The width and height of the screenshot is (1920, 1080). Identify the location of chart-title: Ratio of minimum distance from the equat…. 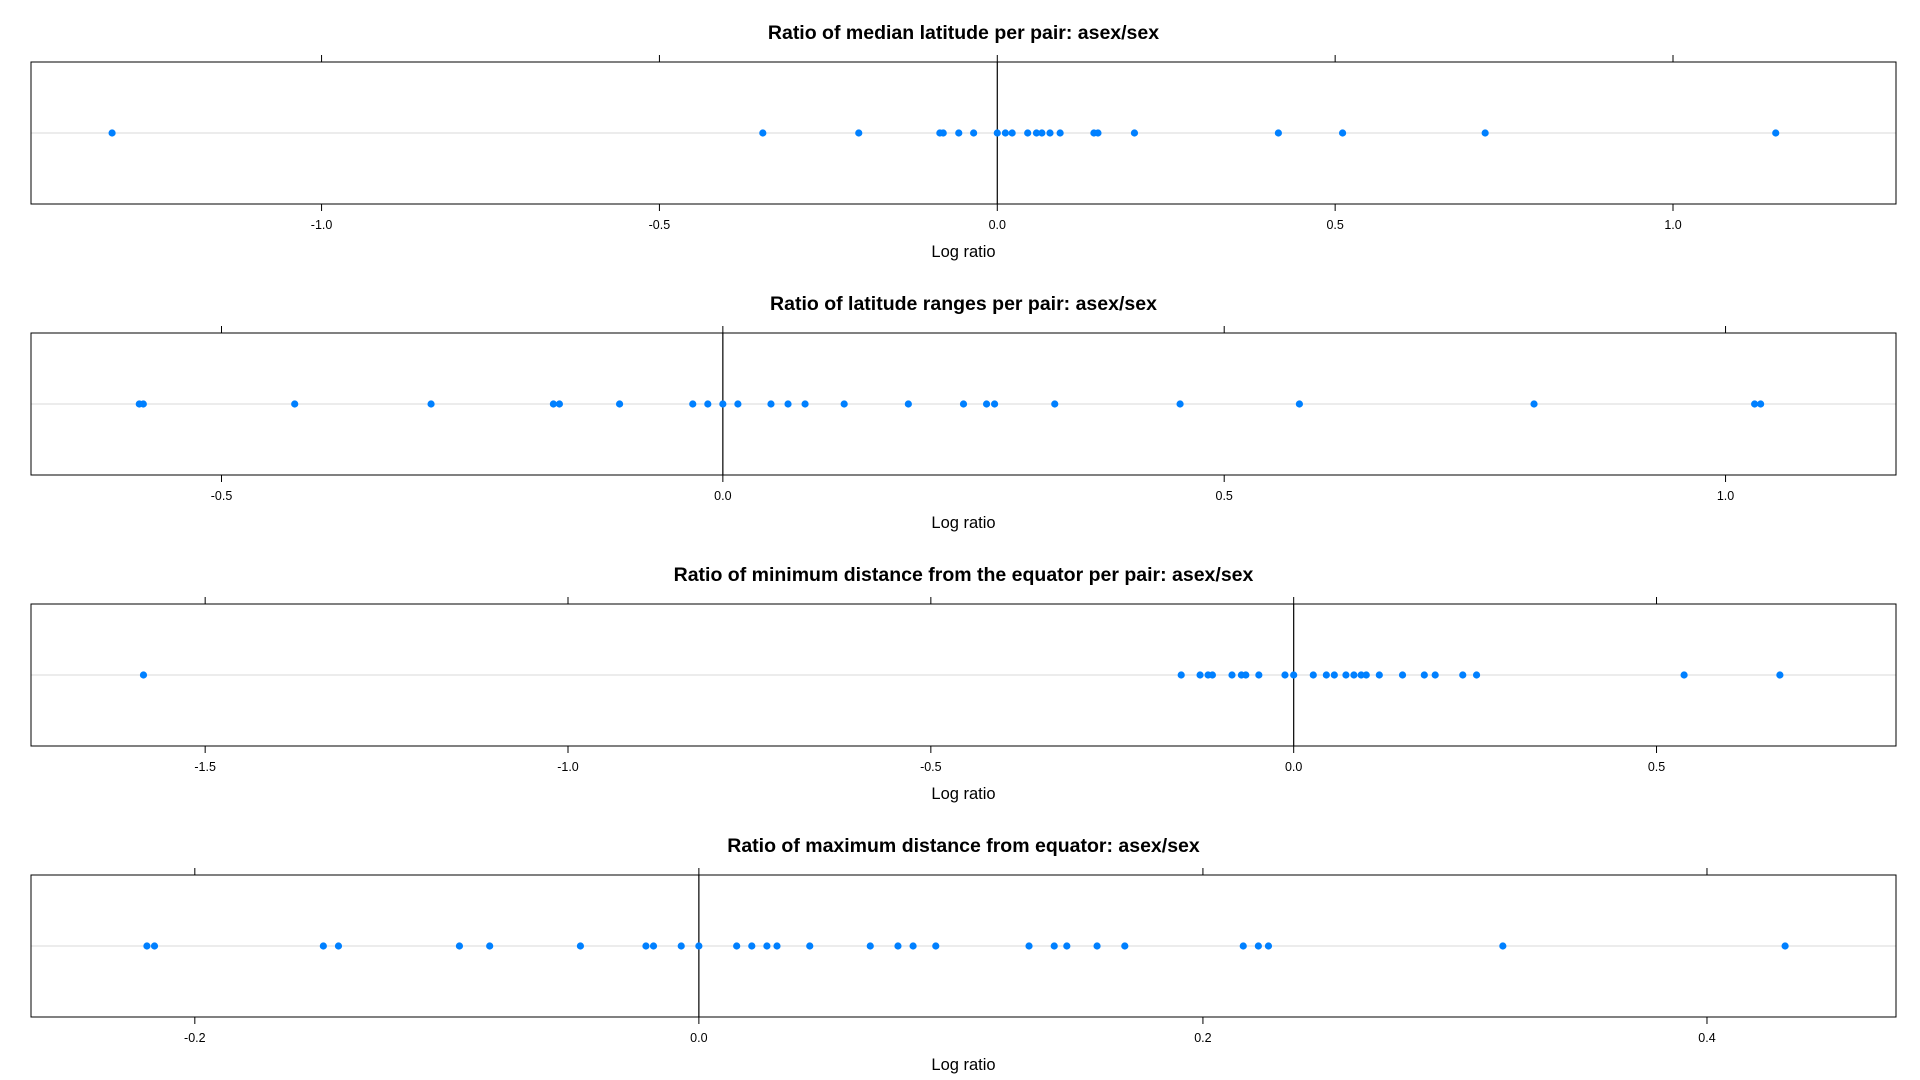
(964, 575).